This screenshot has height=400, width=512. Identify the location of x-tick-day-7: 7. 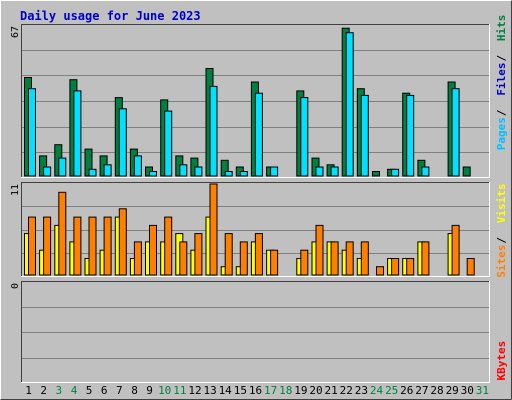
(119, 390).